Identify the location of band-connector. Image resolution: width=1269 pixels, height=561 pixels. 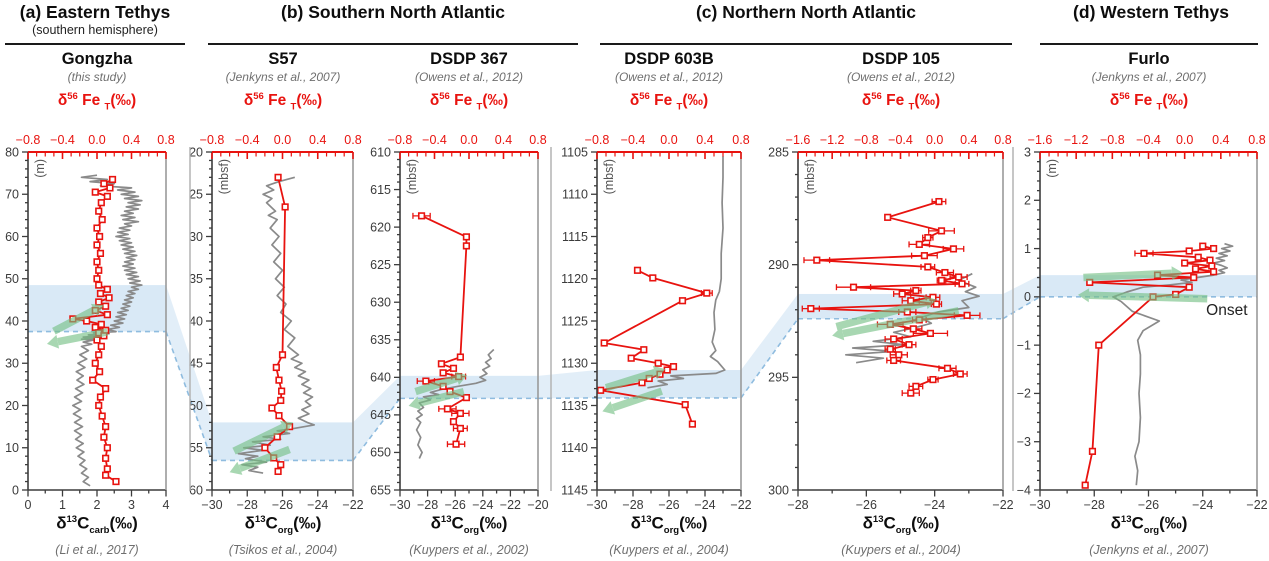
(567, 384).